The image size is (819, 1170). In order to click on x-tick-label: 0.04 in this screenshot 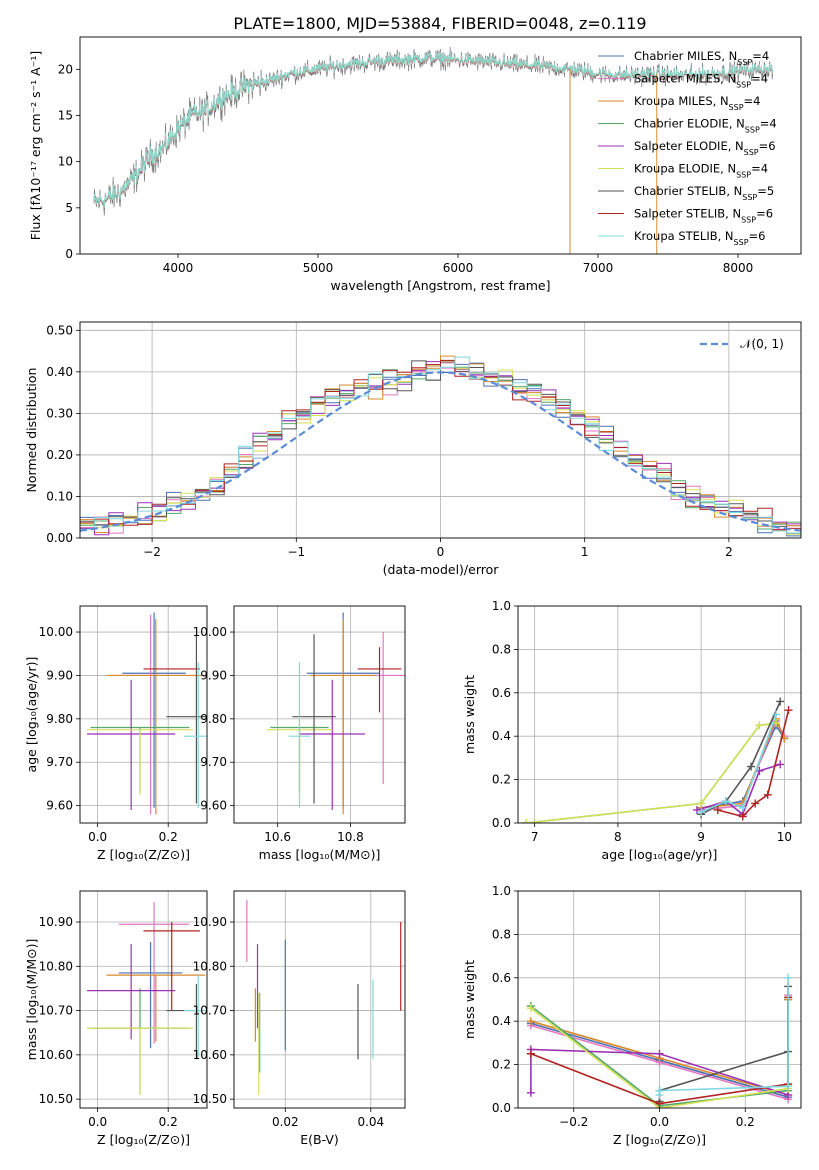, I will do `click(370, 1122)`.